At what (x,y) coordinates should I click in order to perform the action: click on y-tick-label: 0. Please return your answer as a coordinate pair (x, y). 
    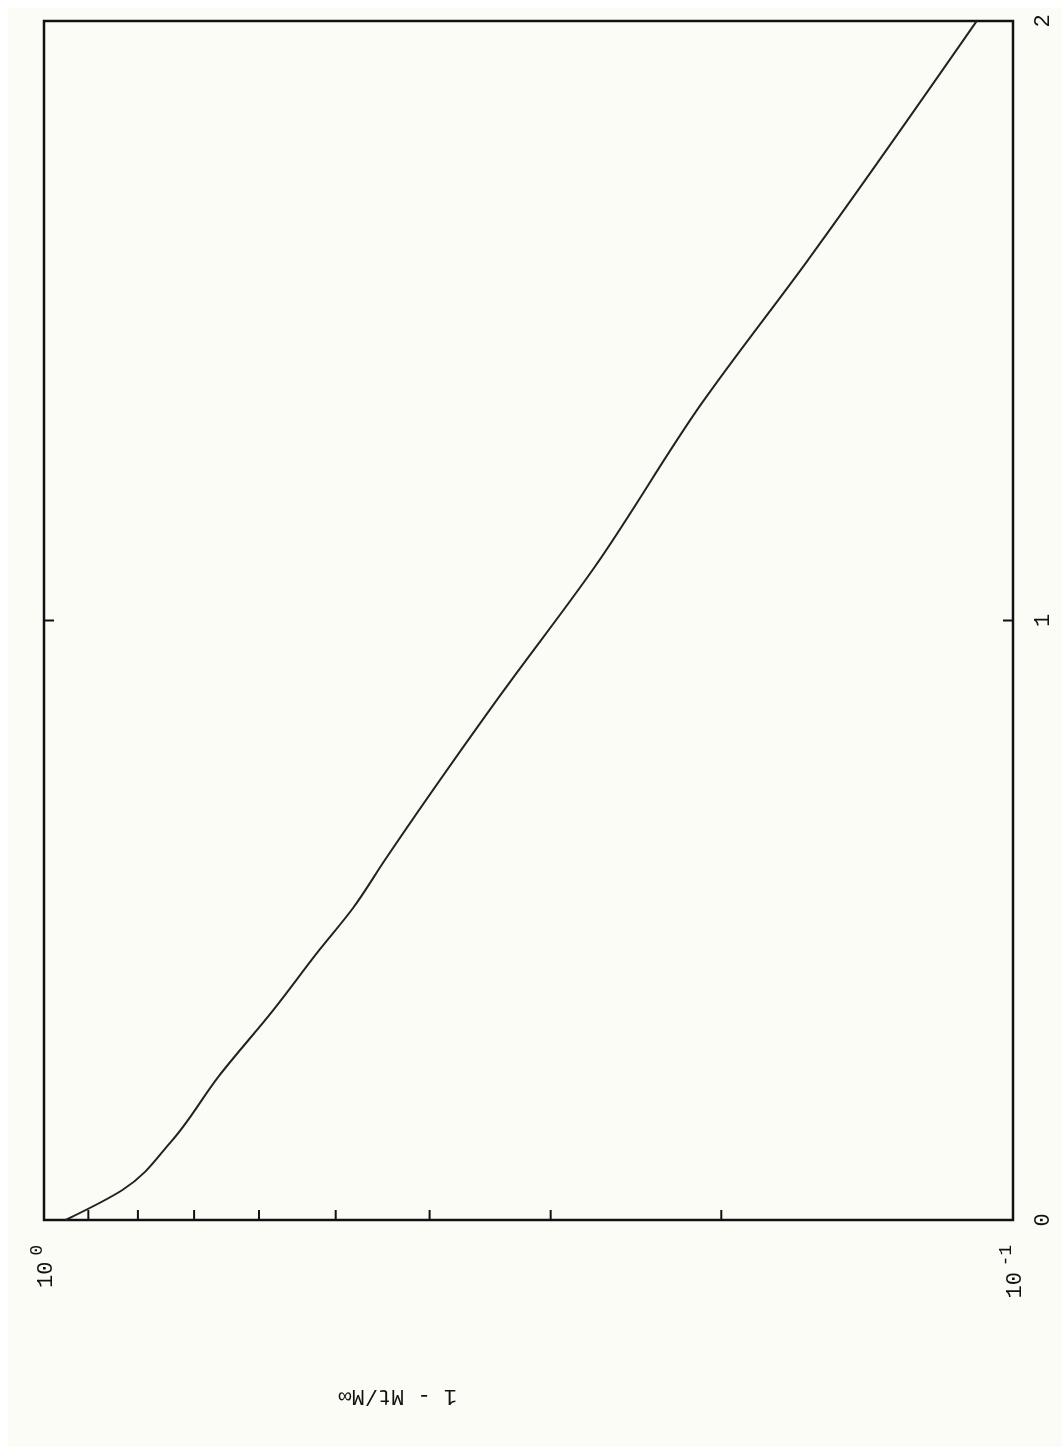
    Looking at the image, I should click on (1043, 1220).